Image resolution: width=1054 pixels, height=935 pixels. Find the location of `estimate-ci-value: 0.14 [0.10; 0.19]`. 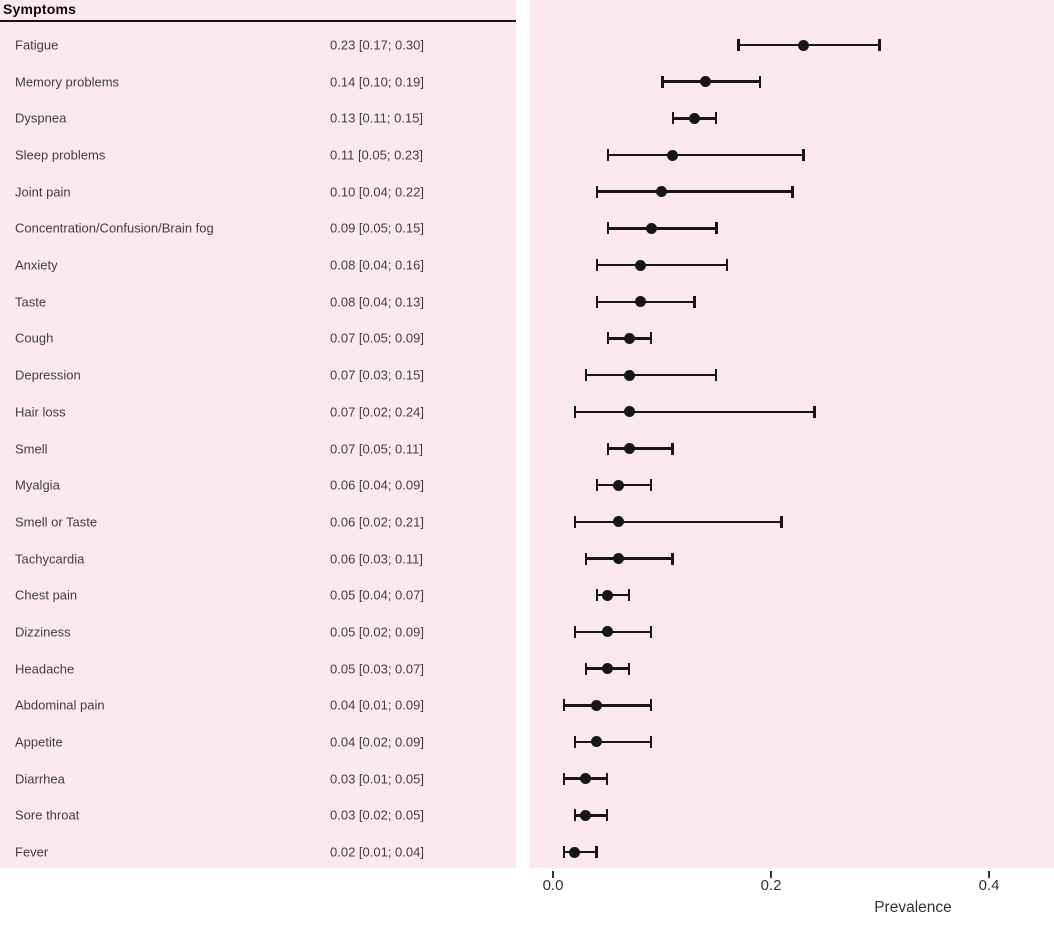

estimate-ci-value: 0.14 [0.10; 0.19] is located at coordinates (377, 82).